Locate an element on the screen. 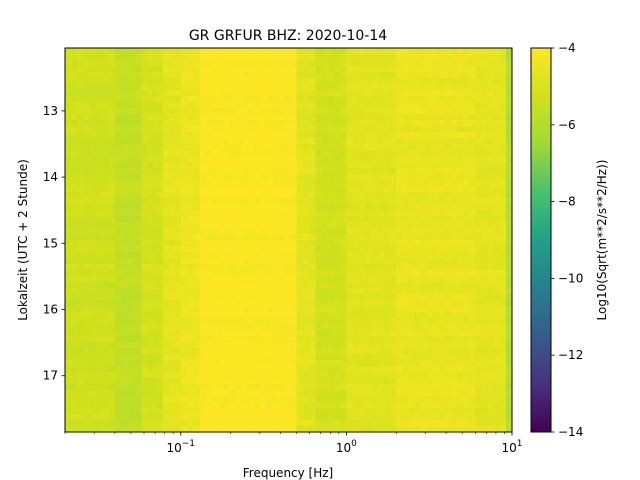 The image size is (640, 480). y-tick-label: 15 is located at coordinates (50, 243).